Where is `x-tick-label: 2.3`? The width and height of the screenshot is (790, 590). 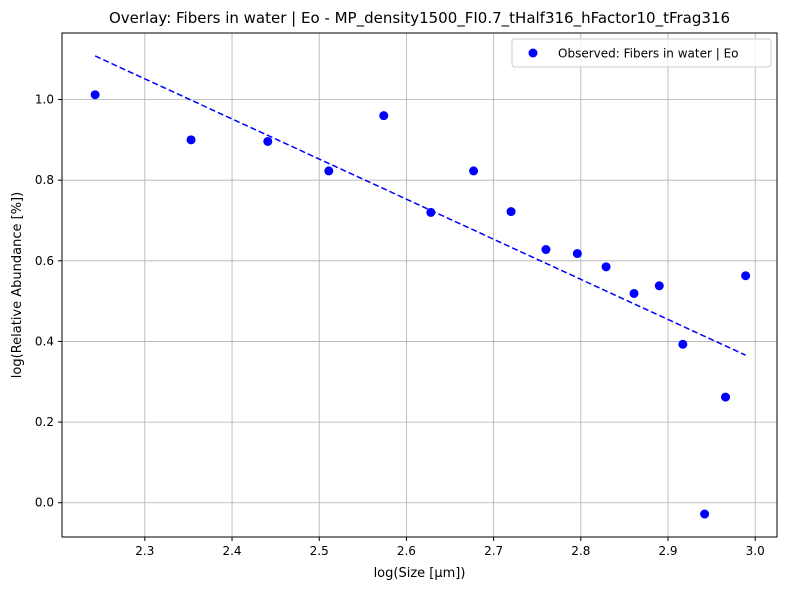
x-tick-label: 2.3 is located at coordinates (144, 551).